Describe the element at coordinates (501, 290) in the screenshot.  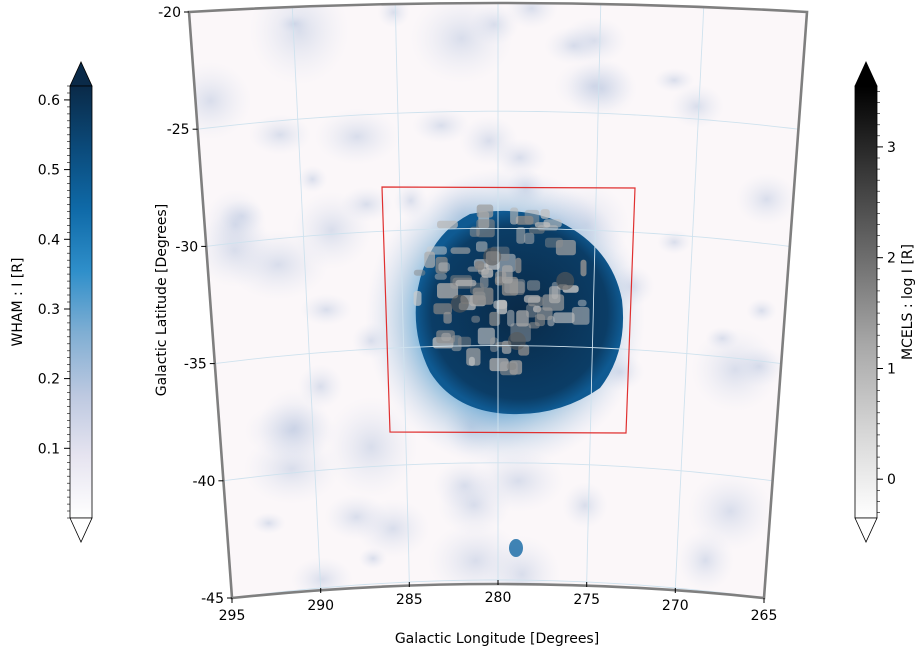
I see `mcels-emission` at that location.